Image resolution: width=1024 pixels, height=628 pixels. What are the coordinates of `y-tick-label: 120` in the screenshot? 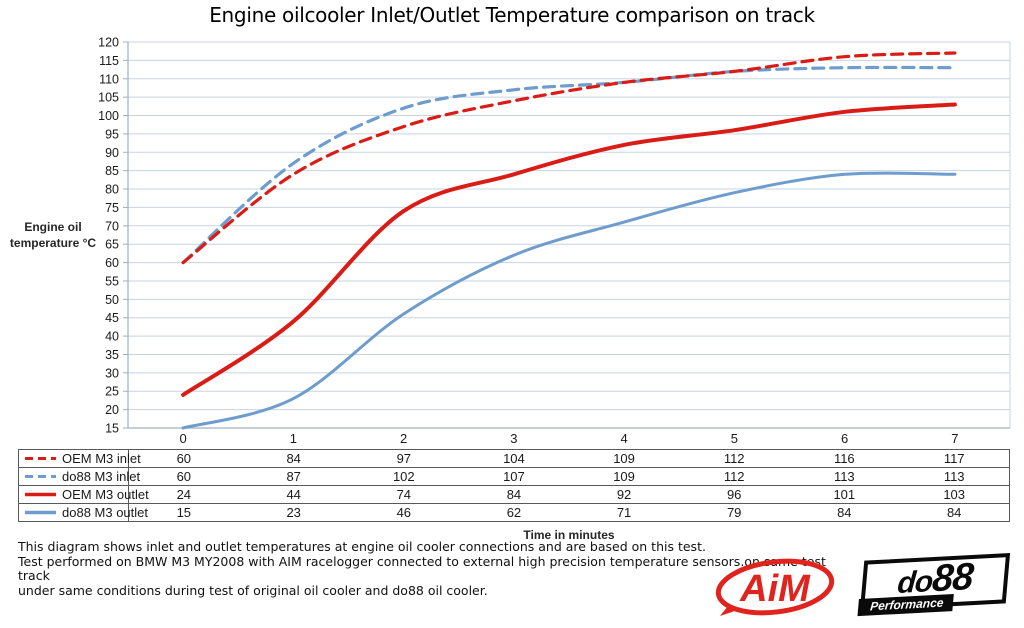 It's located at (108, 43).